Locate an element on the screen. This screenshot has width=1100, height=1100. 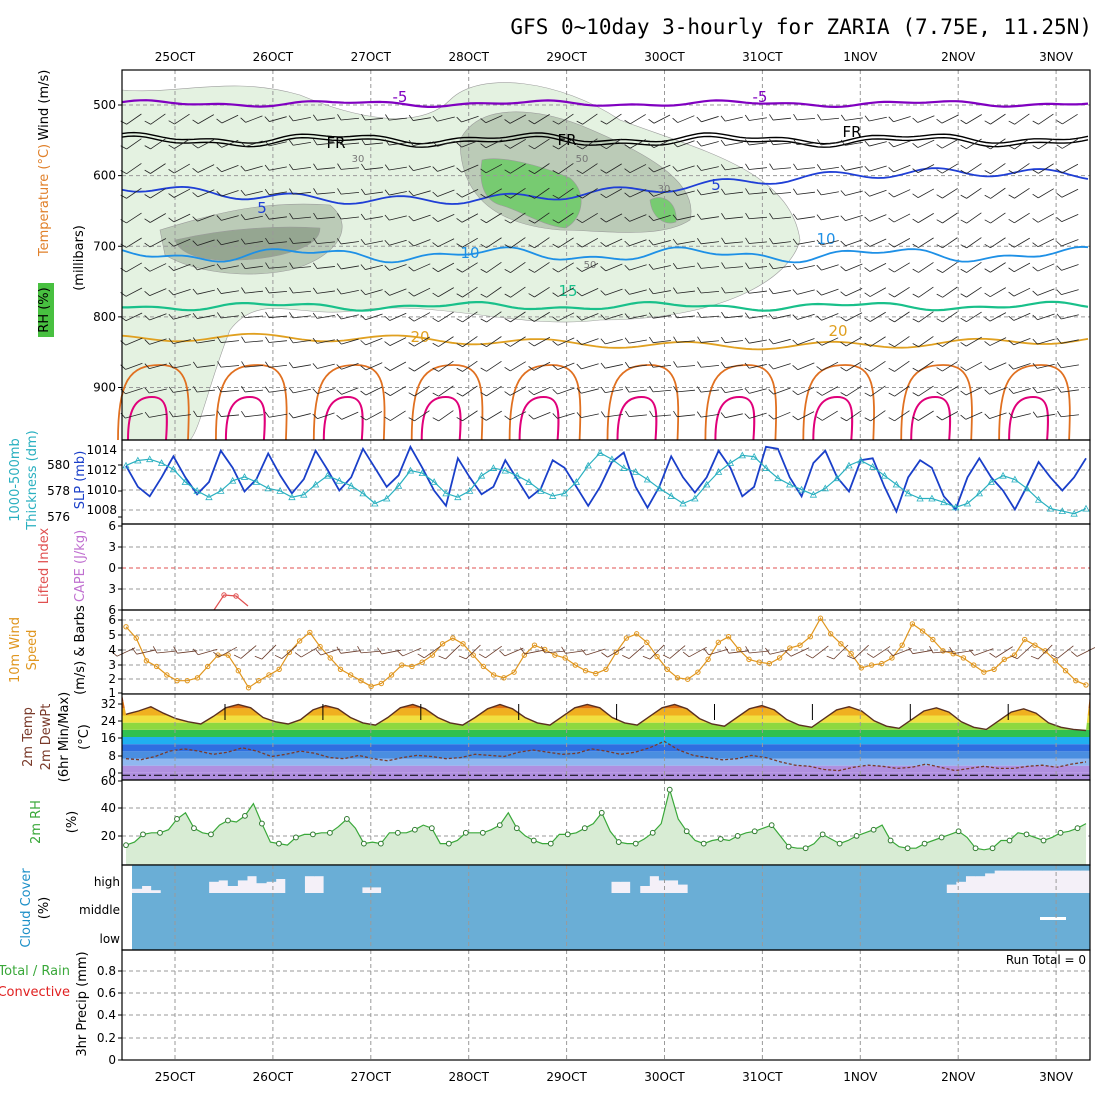
rh-marker is located at coordinates (482, 832).